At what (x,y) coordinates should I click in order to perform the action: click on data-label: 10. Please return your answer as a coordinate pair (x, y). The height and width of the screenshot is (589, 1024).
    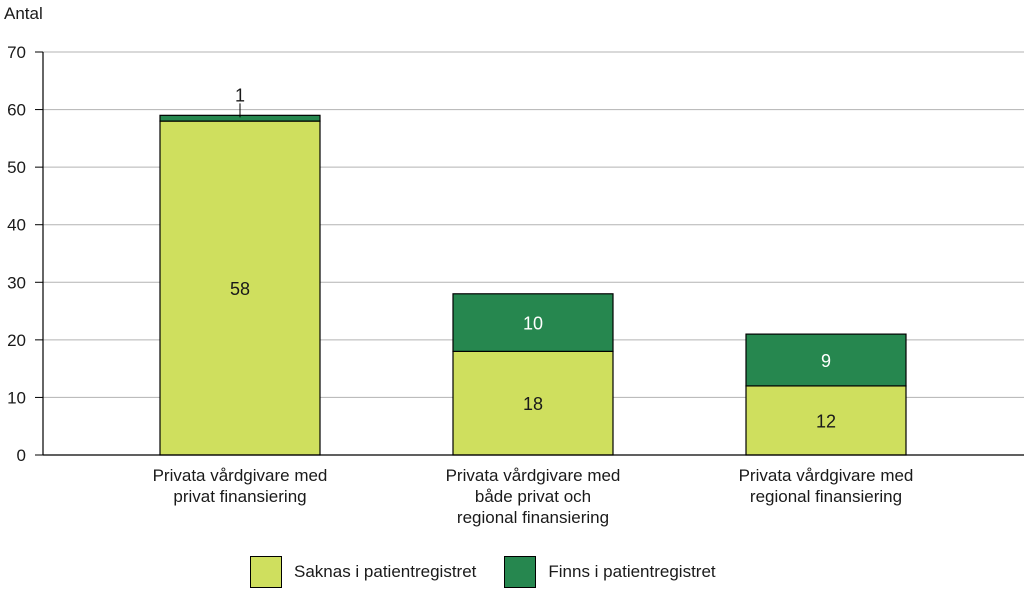
    Looking at the image, I should click on (533, 324).